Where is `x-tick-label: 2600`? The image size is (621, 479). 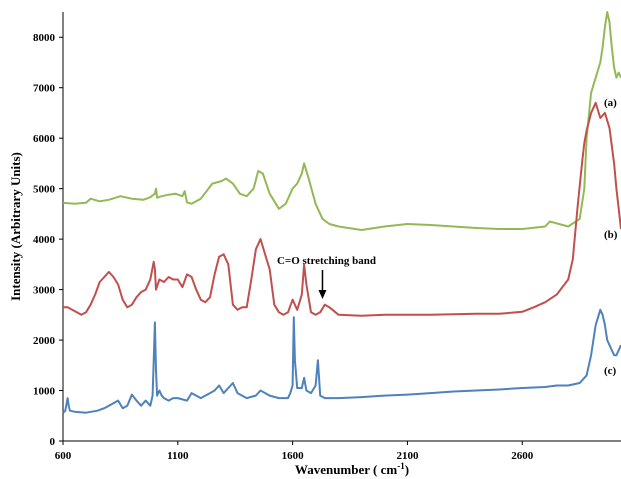
x-tick-label: 2600 is located at coordinates (522, 456).